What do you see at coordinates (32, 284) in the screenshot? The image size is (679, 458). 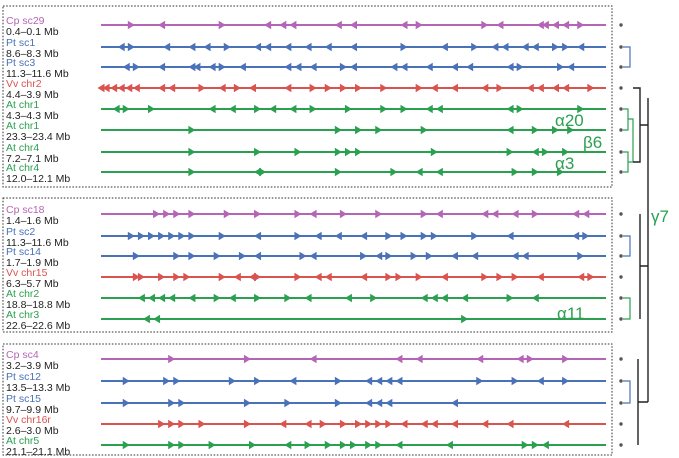 I see `row-range-label: 6.3–5.7 Mb` at bounding box center [32, 284].